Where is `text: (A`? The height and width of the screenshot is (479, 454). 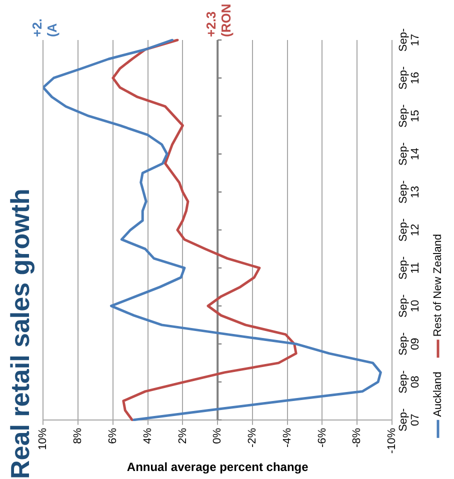
text: (A is located at coordinates (52, 29).